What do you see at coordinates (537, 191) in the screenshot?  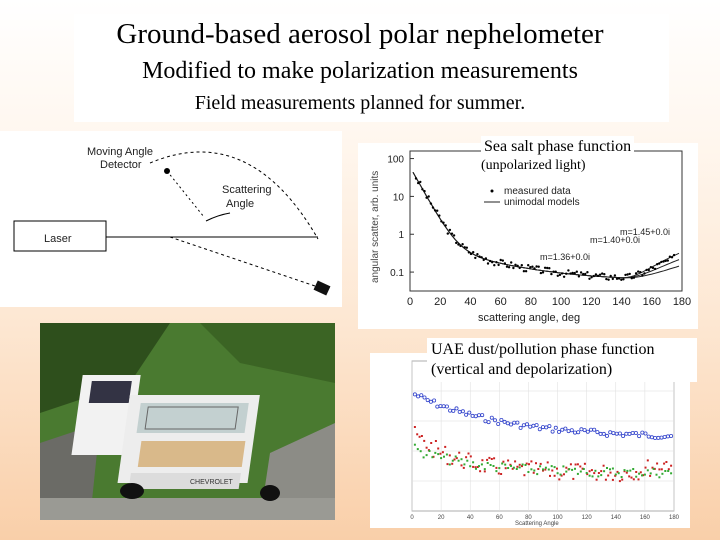 I see `seasalt-legend-measured: measured data` at bounding box center [537, 191].